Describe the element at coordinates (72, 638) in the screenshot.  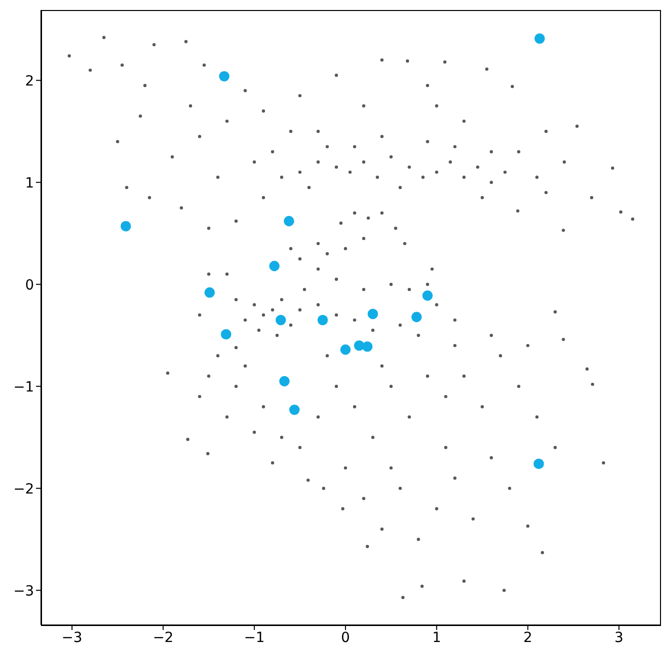
I see `x-tick-label: −3` at that location.